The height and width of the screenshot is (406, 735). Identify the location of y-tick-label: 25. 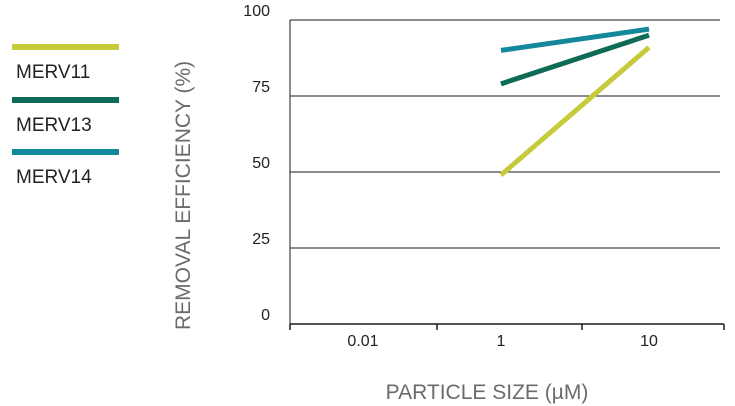
(261, 239).